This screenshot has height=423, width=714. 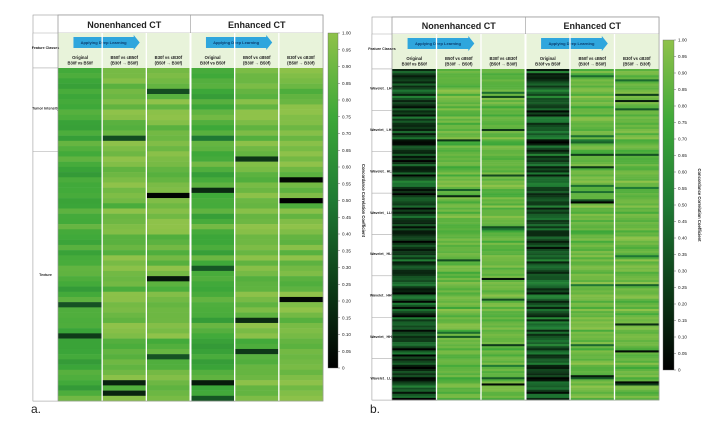 What do you see at coordinates (682, 205) in the screenshot?
I see `colorbar-tick-label: 0.50` at bounding box center [682, 205].